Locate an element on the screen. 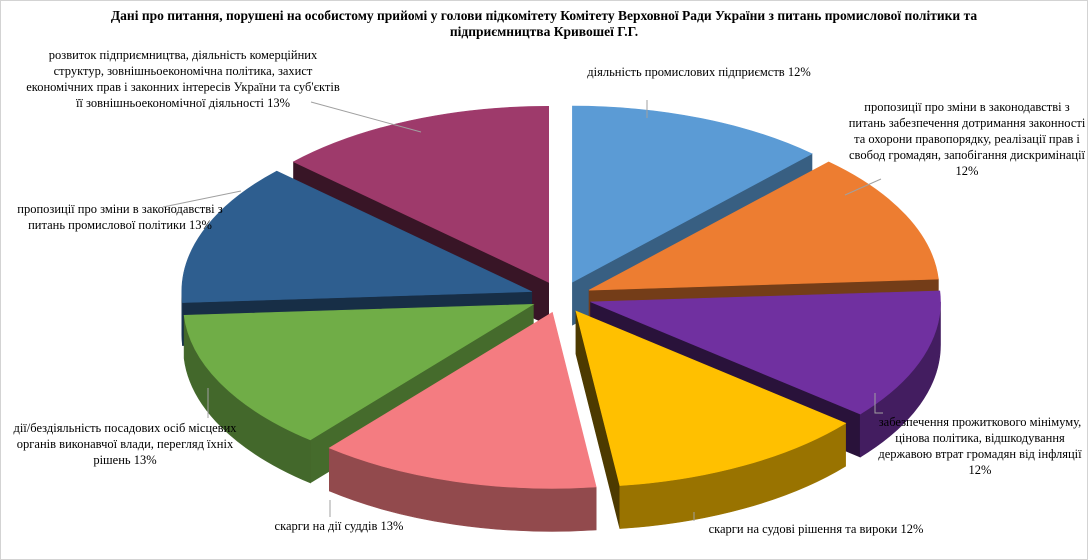 The height and width of the screenshot is (560, 1088). slice-label-court-decisions: скарги на судові рішення та вироки 12% is located at coordinates (816, 529).